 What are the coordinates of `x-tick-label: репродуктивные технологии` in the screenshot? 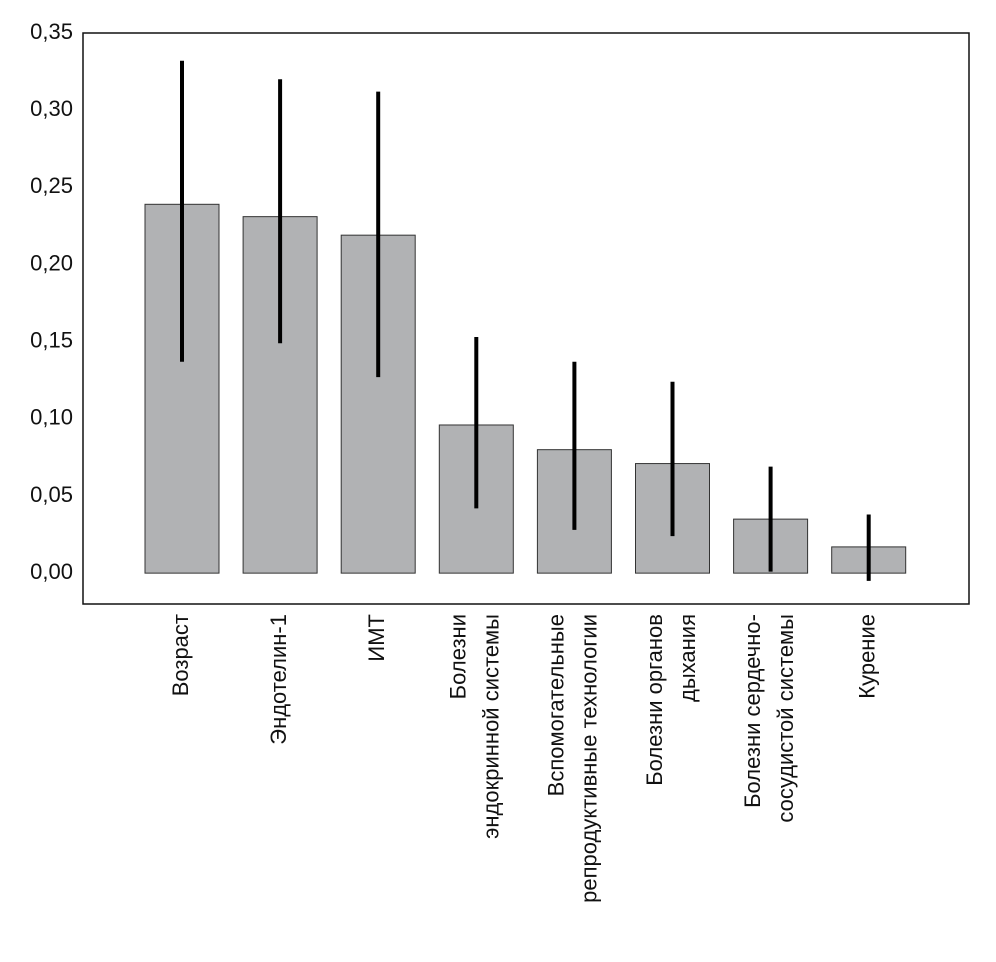 It's located at (589, 758).